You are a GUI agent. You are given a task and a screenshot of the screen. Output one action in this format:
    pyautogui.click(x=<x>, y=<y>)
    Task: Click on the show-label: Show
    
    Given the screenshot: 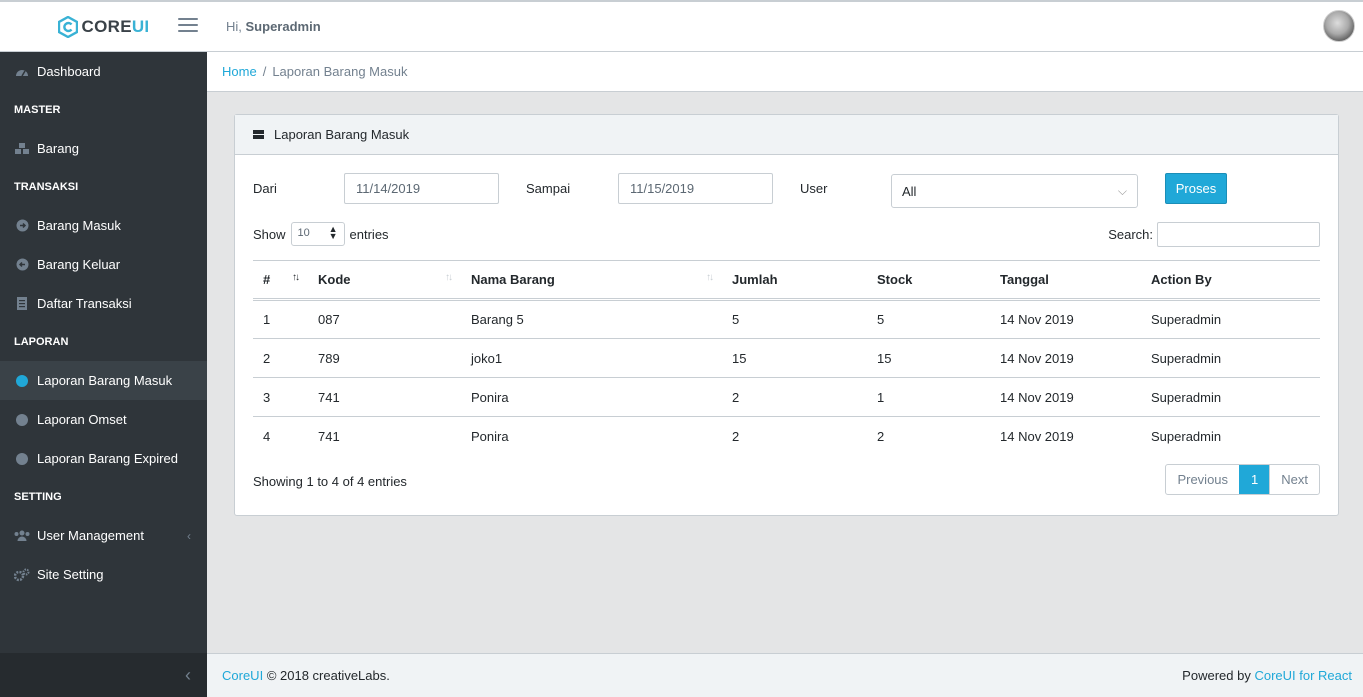 What is the action you would take?
    pyautogui.click(x=269, y=234)
    